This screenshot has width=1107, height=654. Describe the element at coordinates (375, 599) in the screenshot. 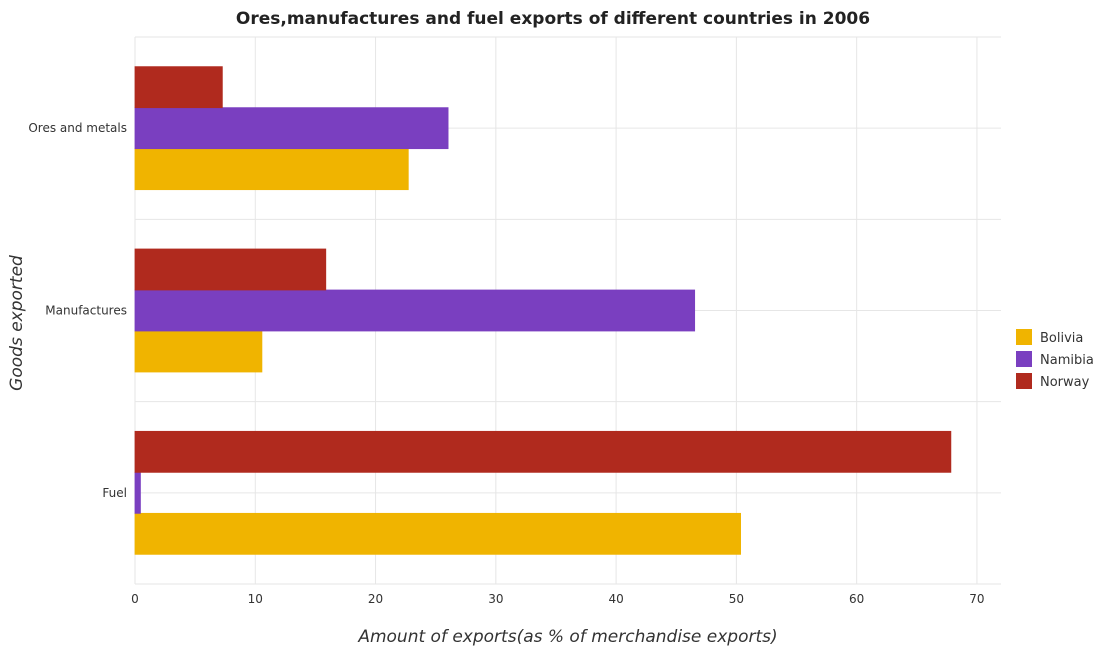

I see `x-tick-label: 20` at that location.